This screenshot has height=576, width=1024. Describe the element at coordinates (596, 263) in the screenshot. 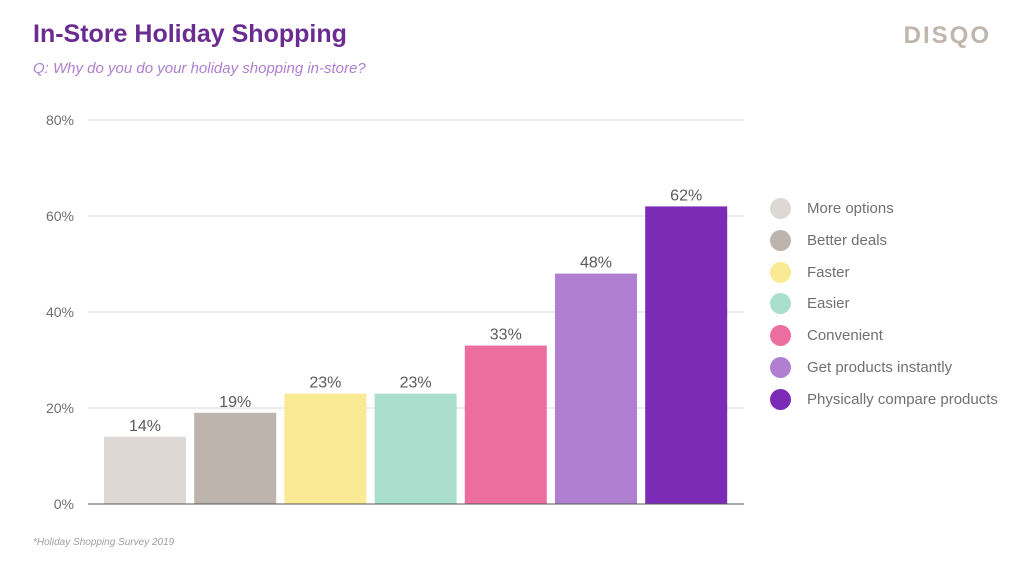

I see `bar-value-label: 48%` at that location.